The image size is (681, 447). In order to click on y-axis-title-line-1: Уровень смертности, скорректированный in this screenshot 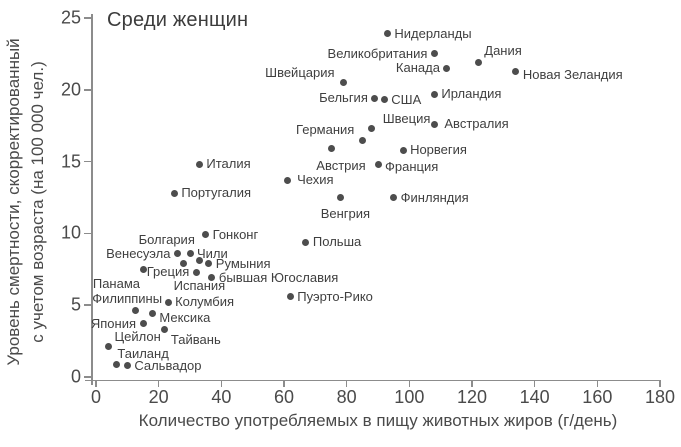, I will do `click(13, 202)`.